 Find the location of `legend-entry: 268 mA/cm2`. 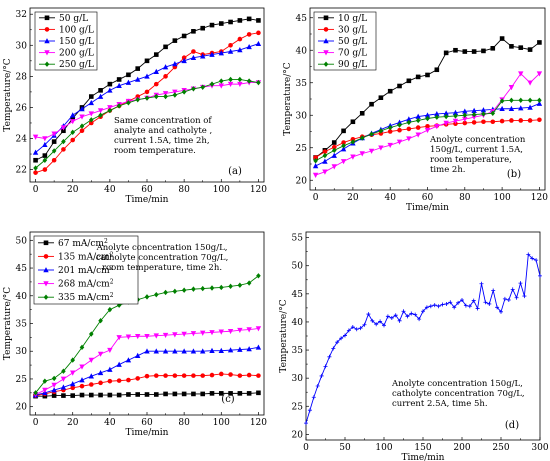

legend-entry: 268 mA/cm2 is located at coordinates (76, 284).